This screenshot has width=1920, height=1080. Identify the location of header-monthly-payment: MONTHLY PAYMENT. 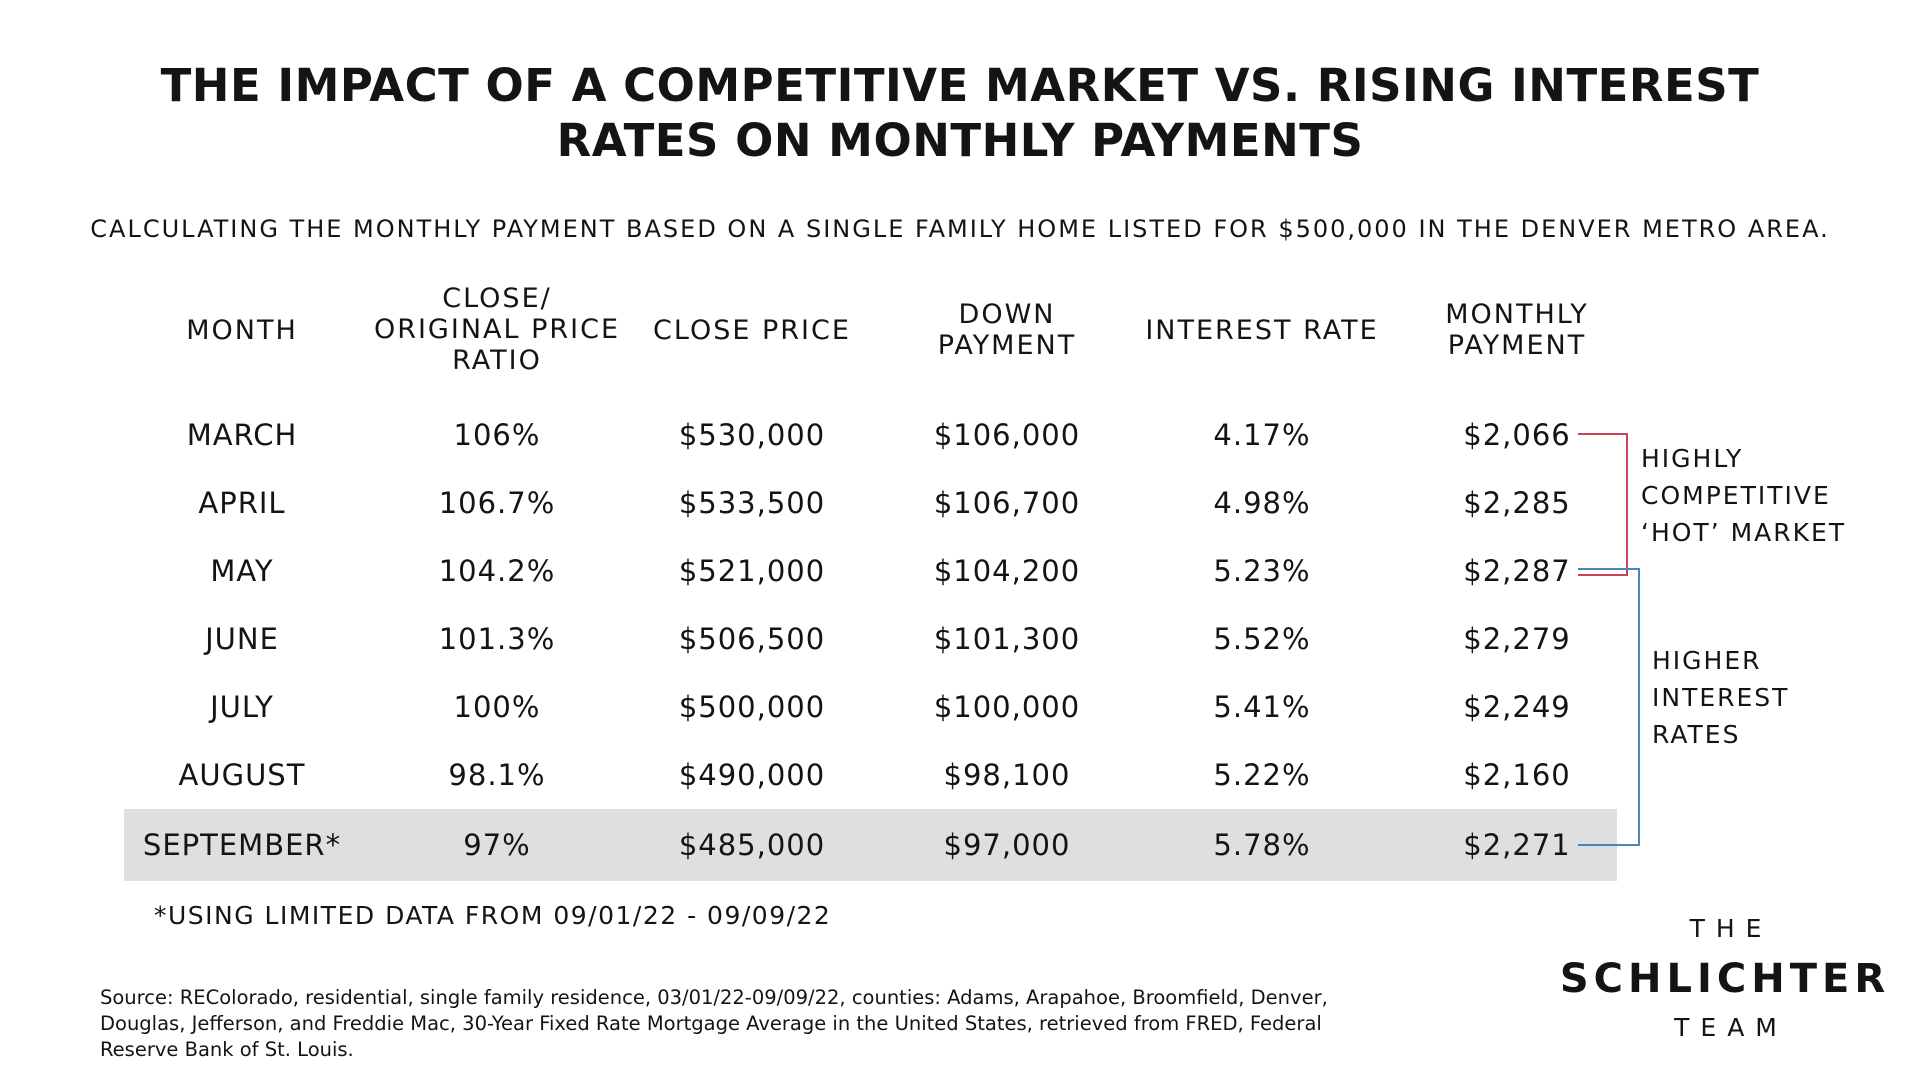
(1517, 330).